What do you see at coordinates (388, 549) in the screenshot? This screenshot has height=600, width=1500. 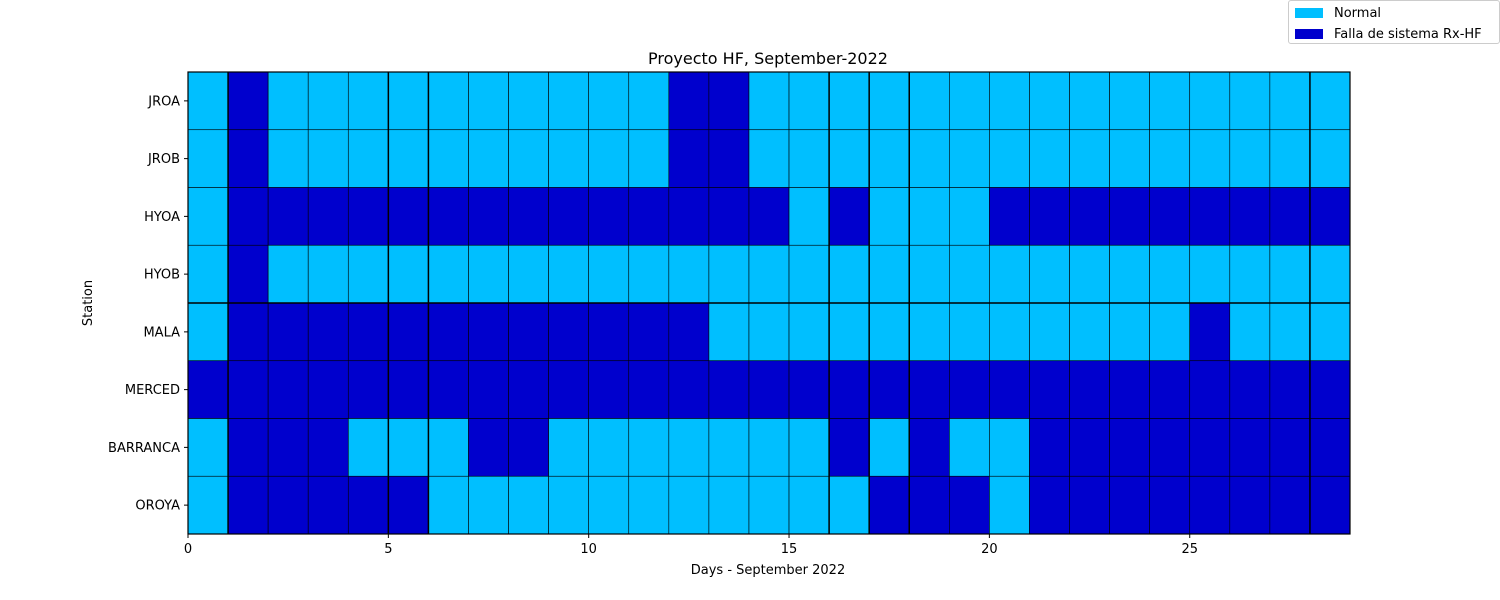 I see `x-tick-label: 5` at bounding box center [388, 549].